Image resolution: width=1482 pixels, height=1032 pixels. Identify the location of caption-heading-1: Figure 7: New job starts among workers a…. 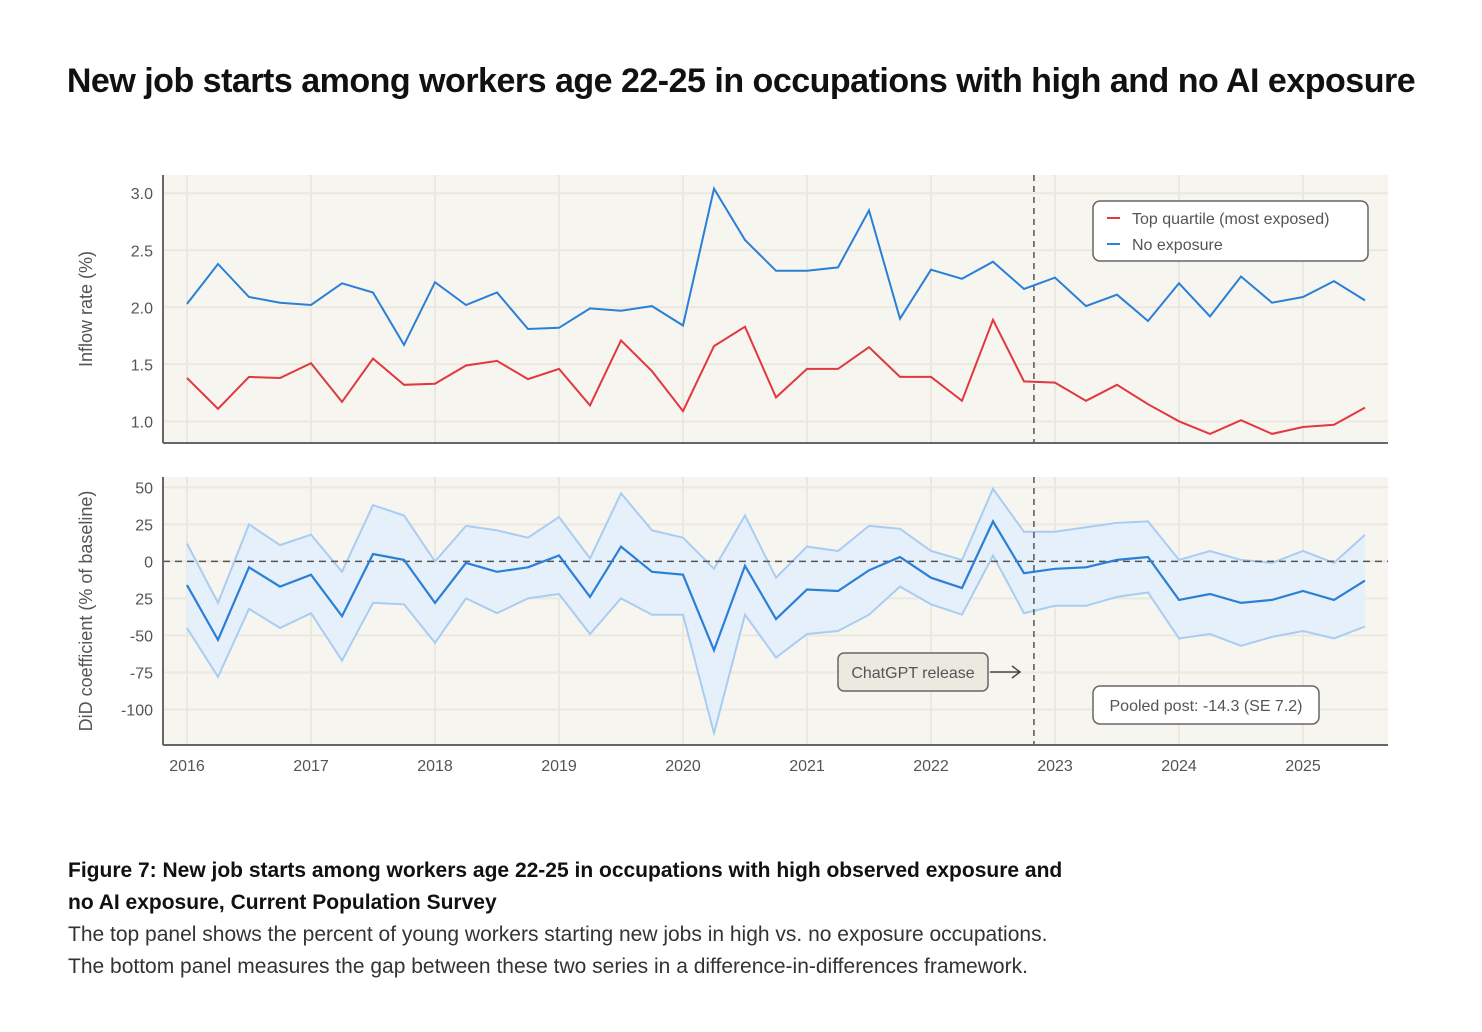
(565, 870).